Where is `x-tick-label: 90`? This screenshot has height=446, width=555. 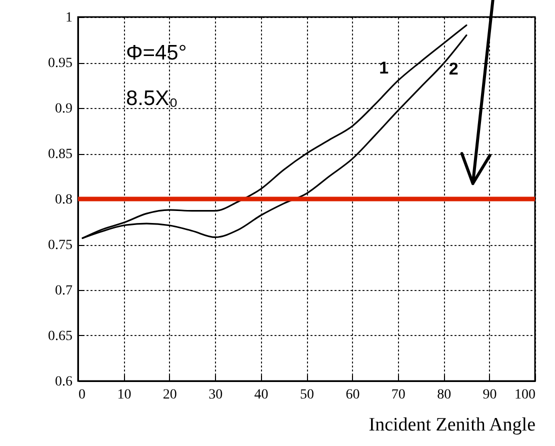
x-tick-label: 90 is located at coordinates (489, 395).